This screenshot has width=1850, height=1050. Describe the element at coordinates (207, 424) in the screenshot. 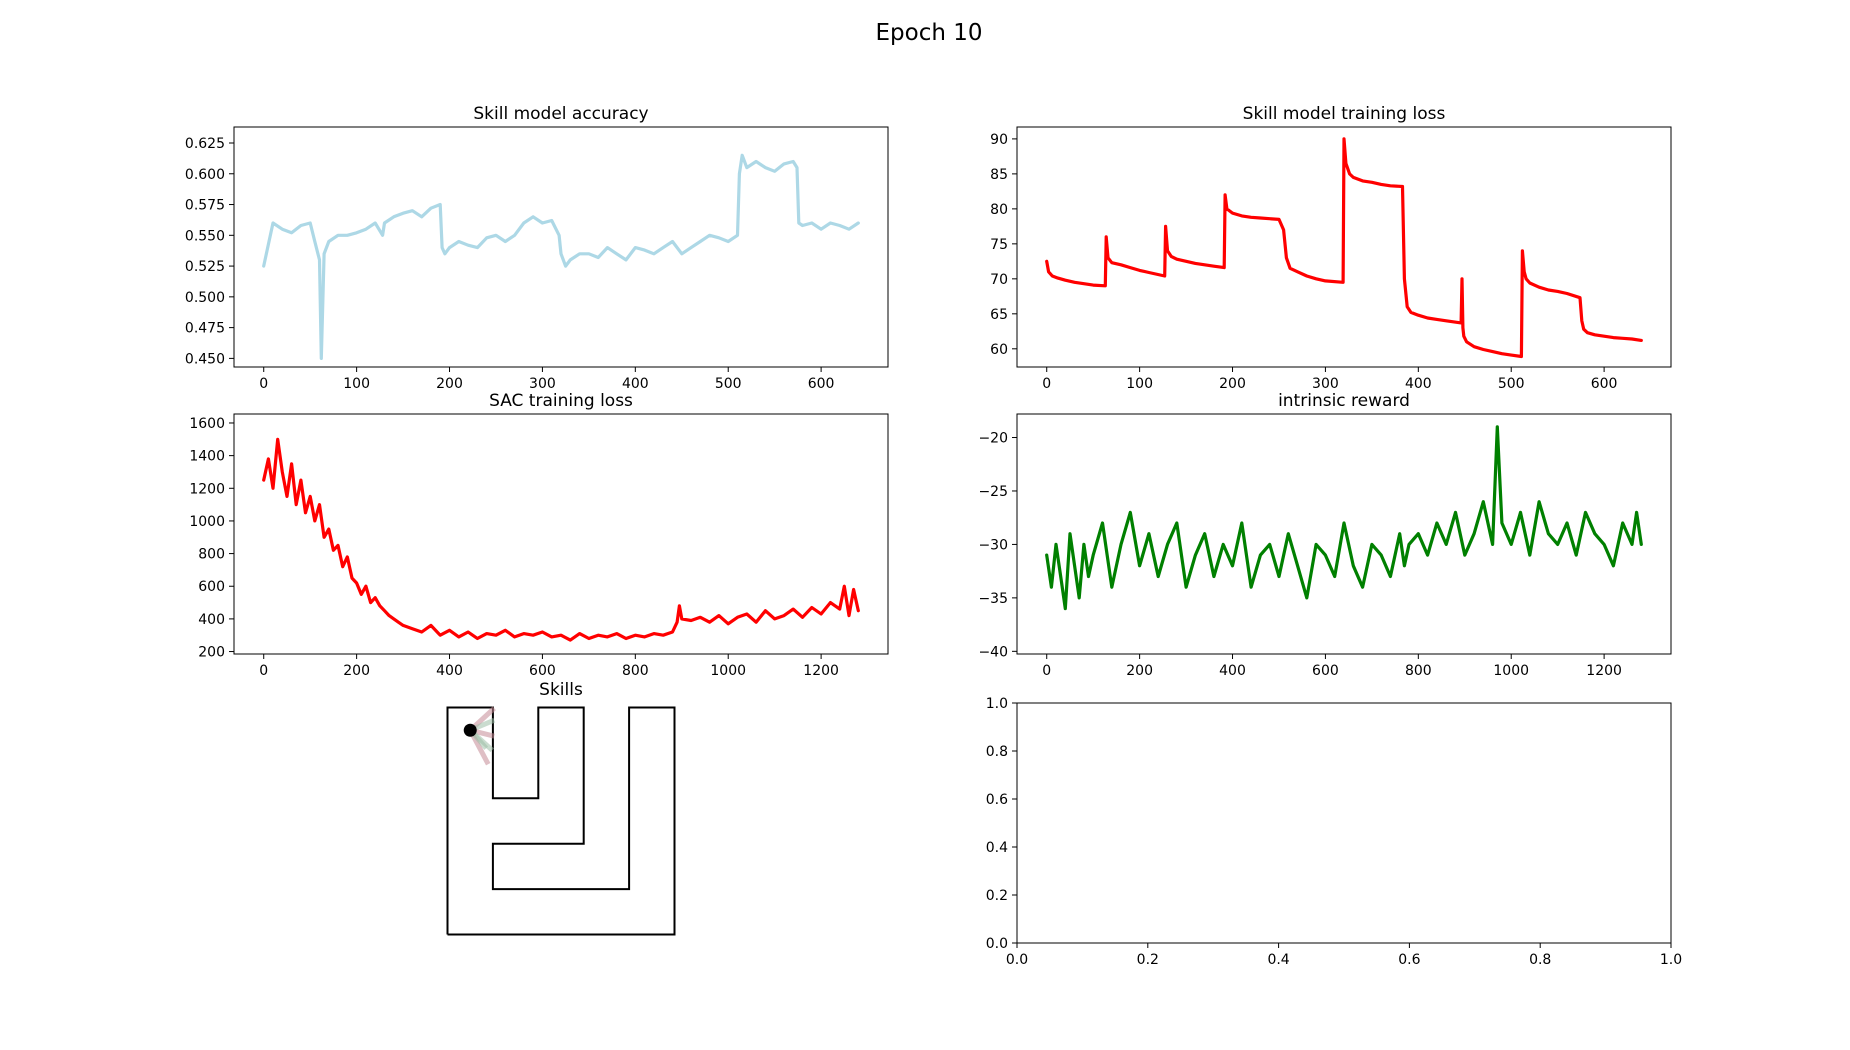

I see `y-tick-label: 1600` at that location.